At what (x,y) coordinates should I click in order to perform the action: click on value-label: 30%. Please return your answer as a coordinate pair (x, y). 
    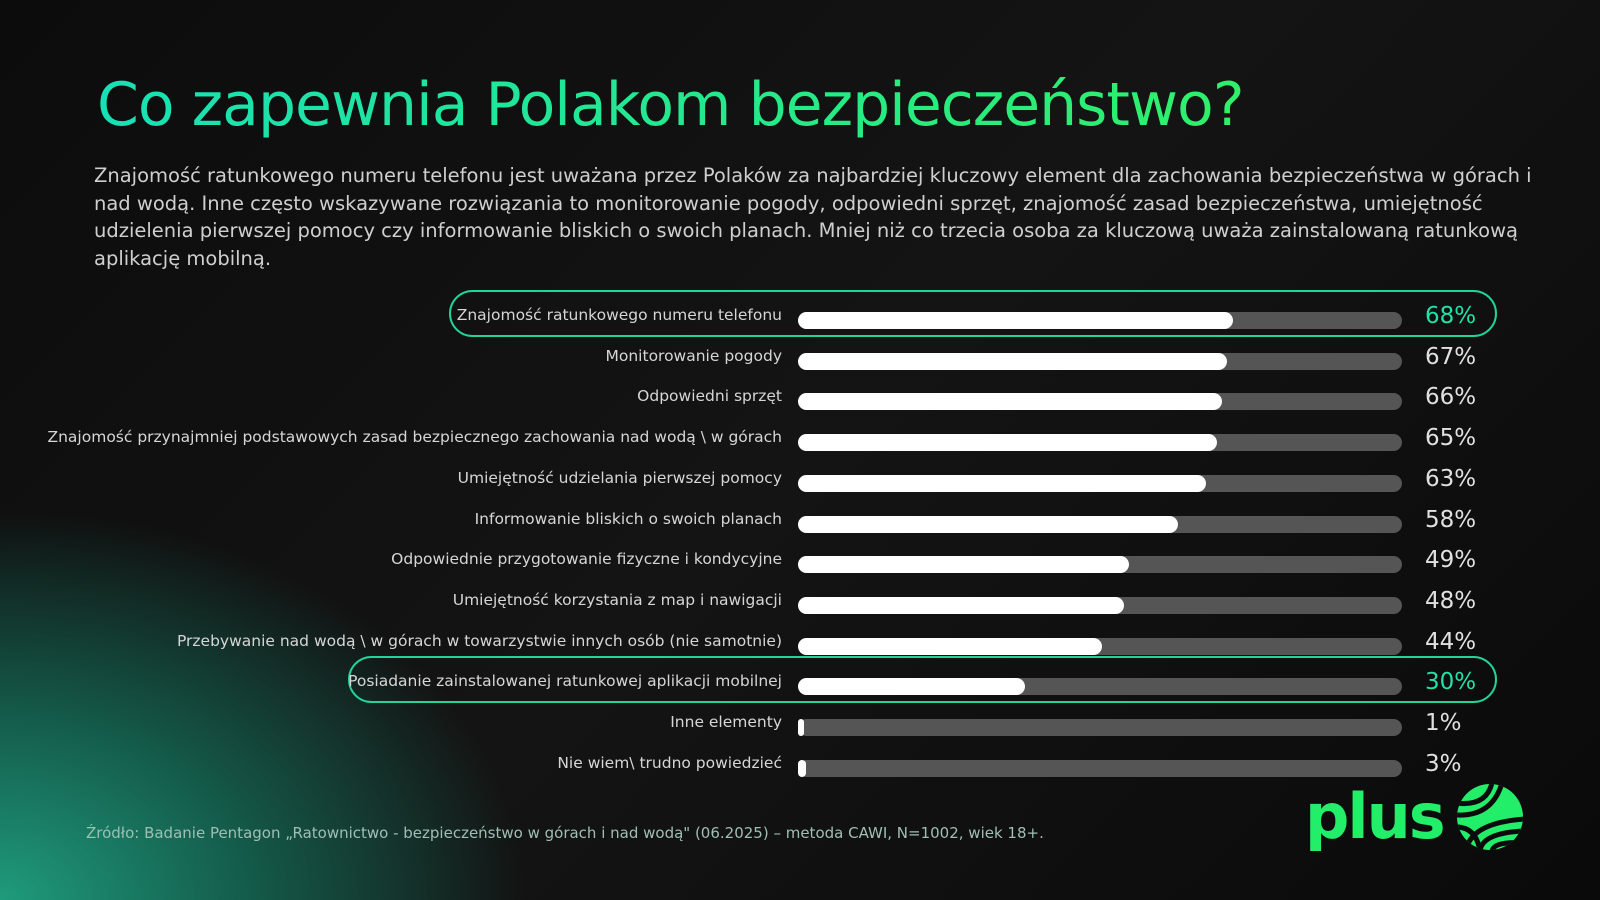
    Looking at the image, I should click on (1451, 682).